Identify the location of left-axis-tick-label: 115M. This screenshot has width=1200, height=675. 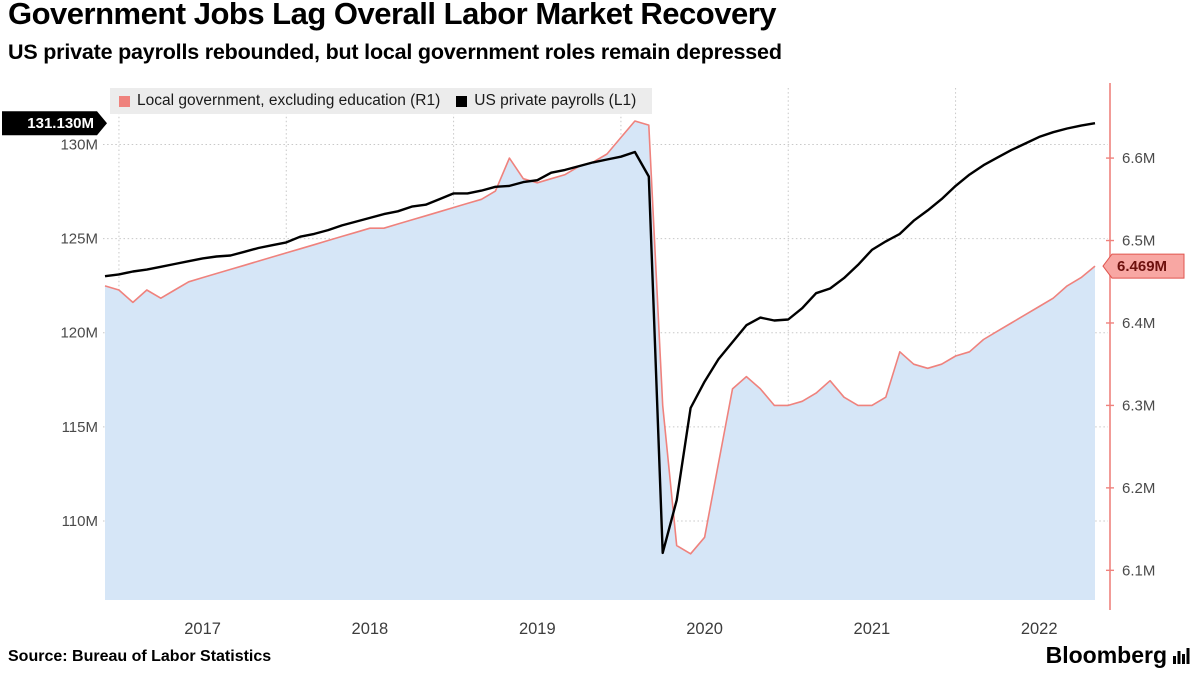
(80, 427).